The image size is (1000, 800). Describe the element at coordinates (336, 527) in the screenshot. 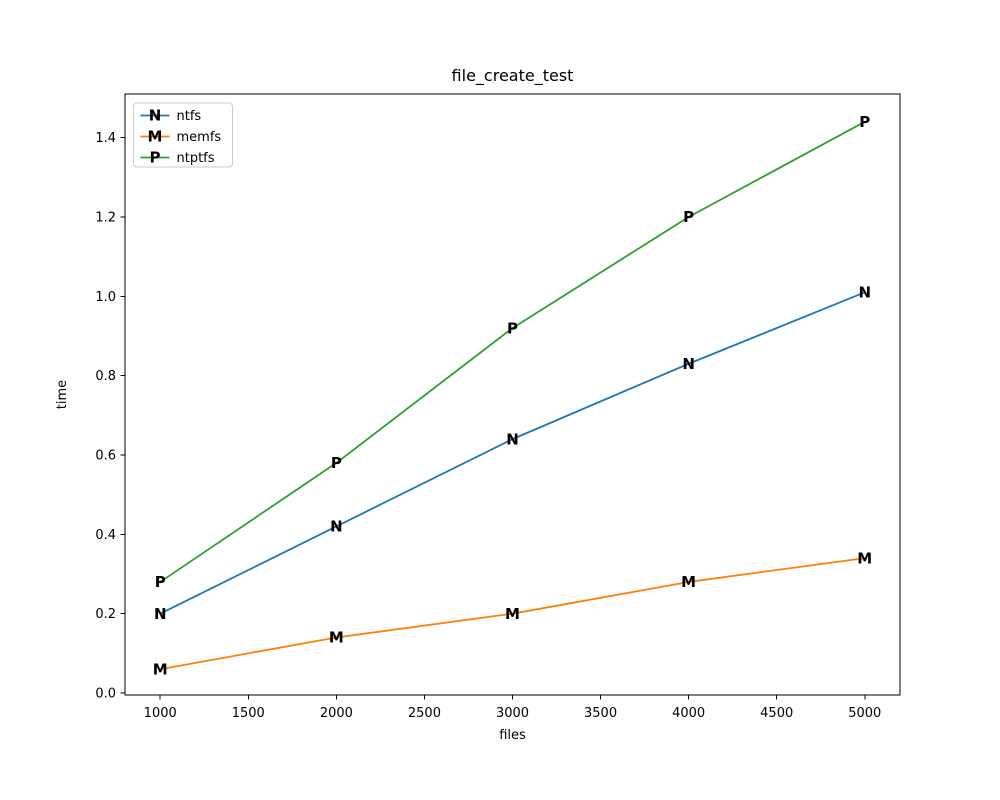

I see `data-point-marker-ntfs-2000: N` at that location.